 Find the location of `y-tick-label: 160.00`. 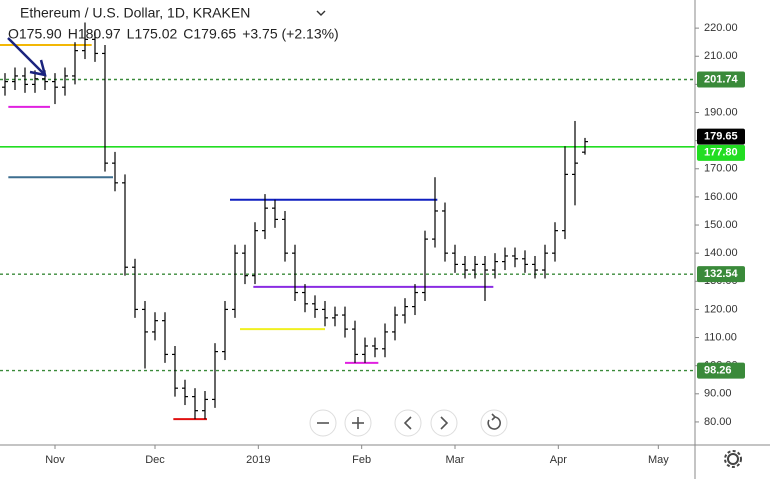

y-tick-label: 160.00 is located at coordinates (721, 197).